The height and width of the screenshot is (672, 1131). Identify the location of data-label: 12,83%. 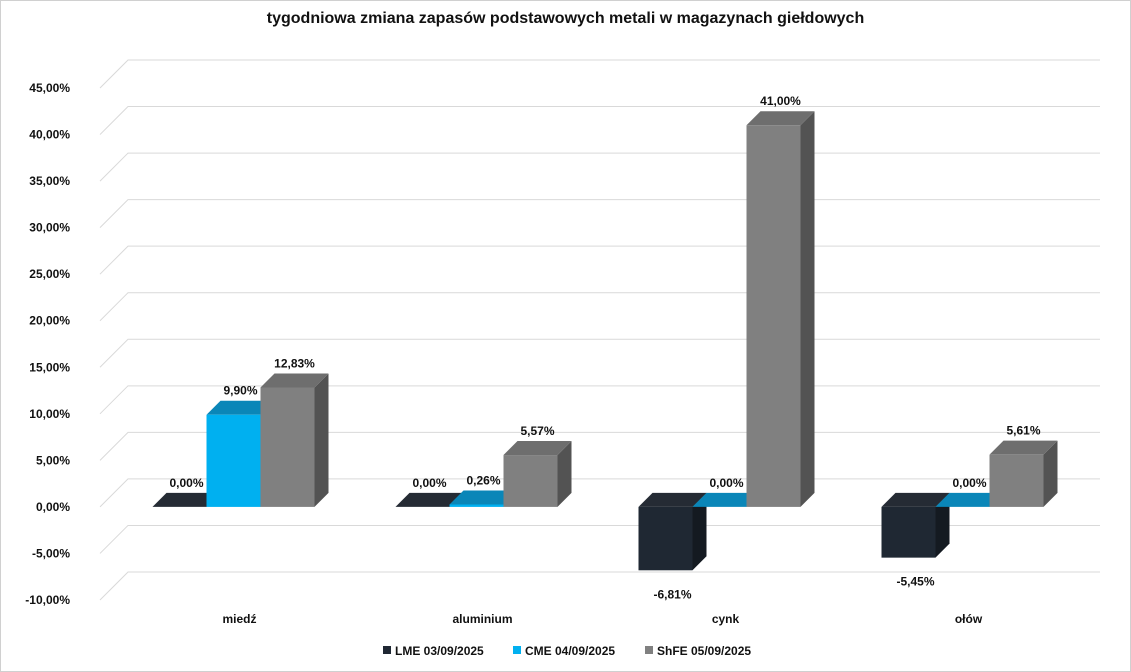
(294, 363).